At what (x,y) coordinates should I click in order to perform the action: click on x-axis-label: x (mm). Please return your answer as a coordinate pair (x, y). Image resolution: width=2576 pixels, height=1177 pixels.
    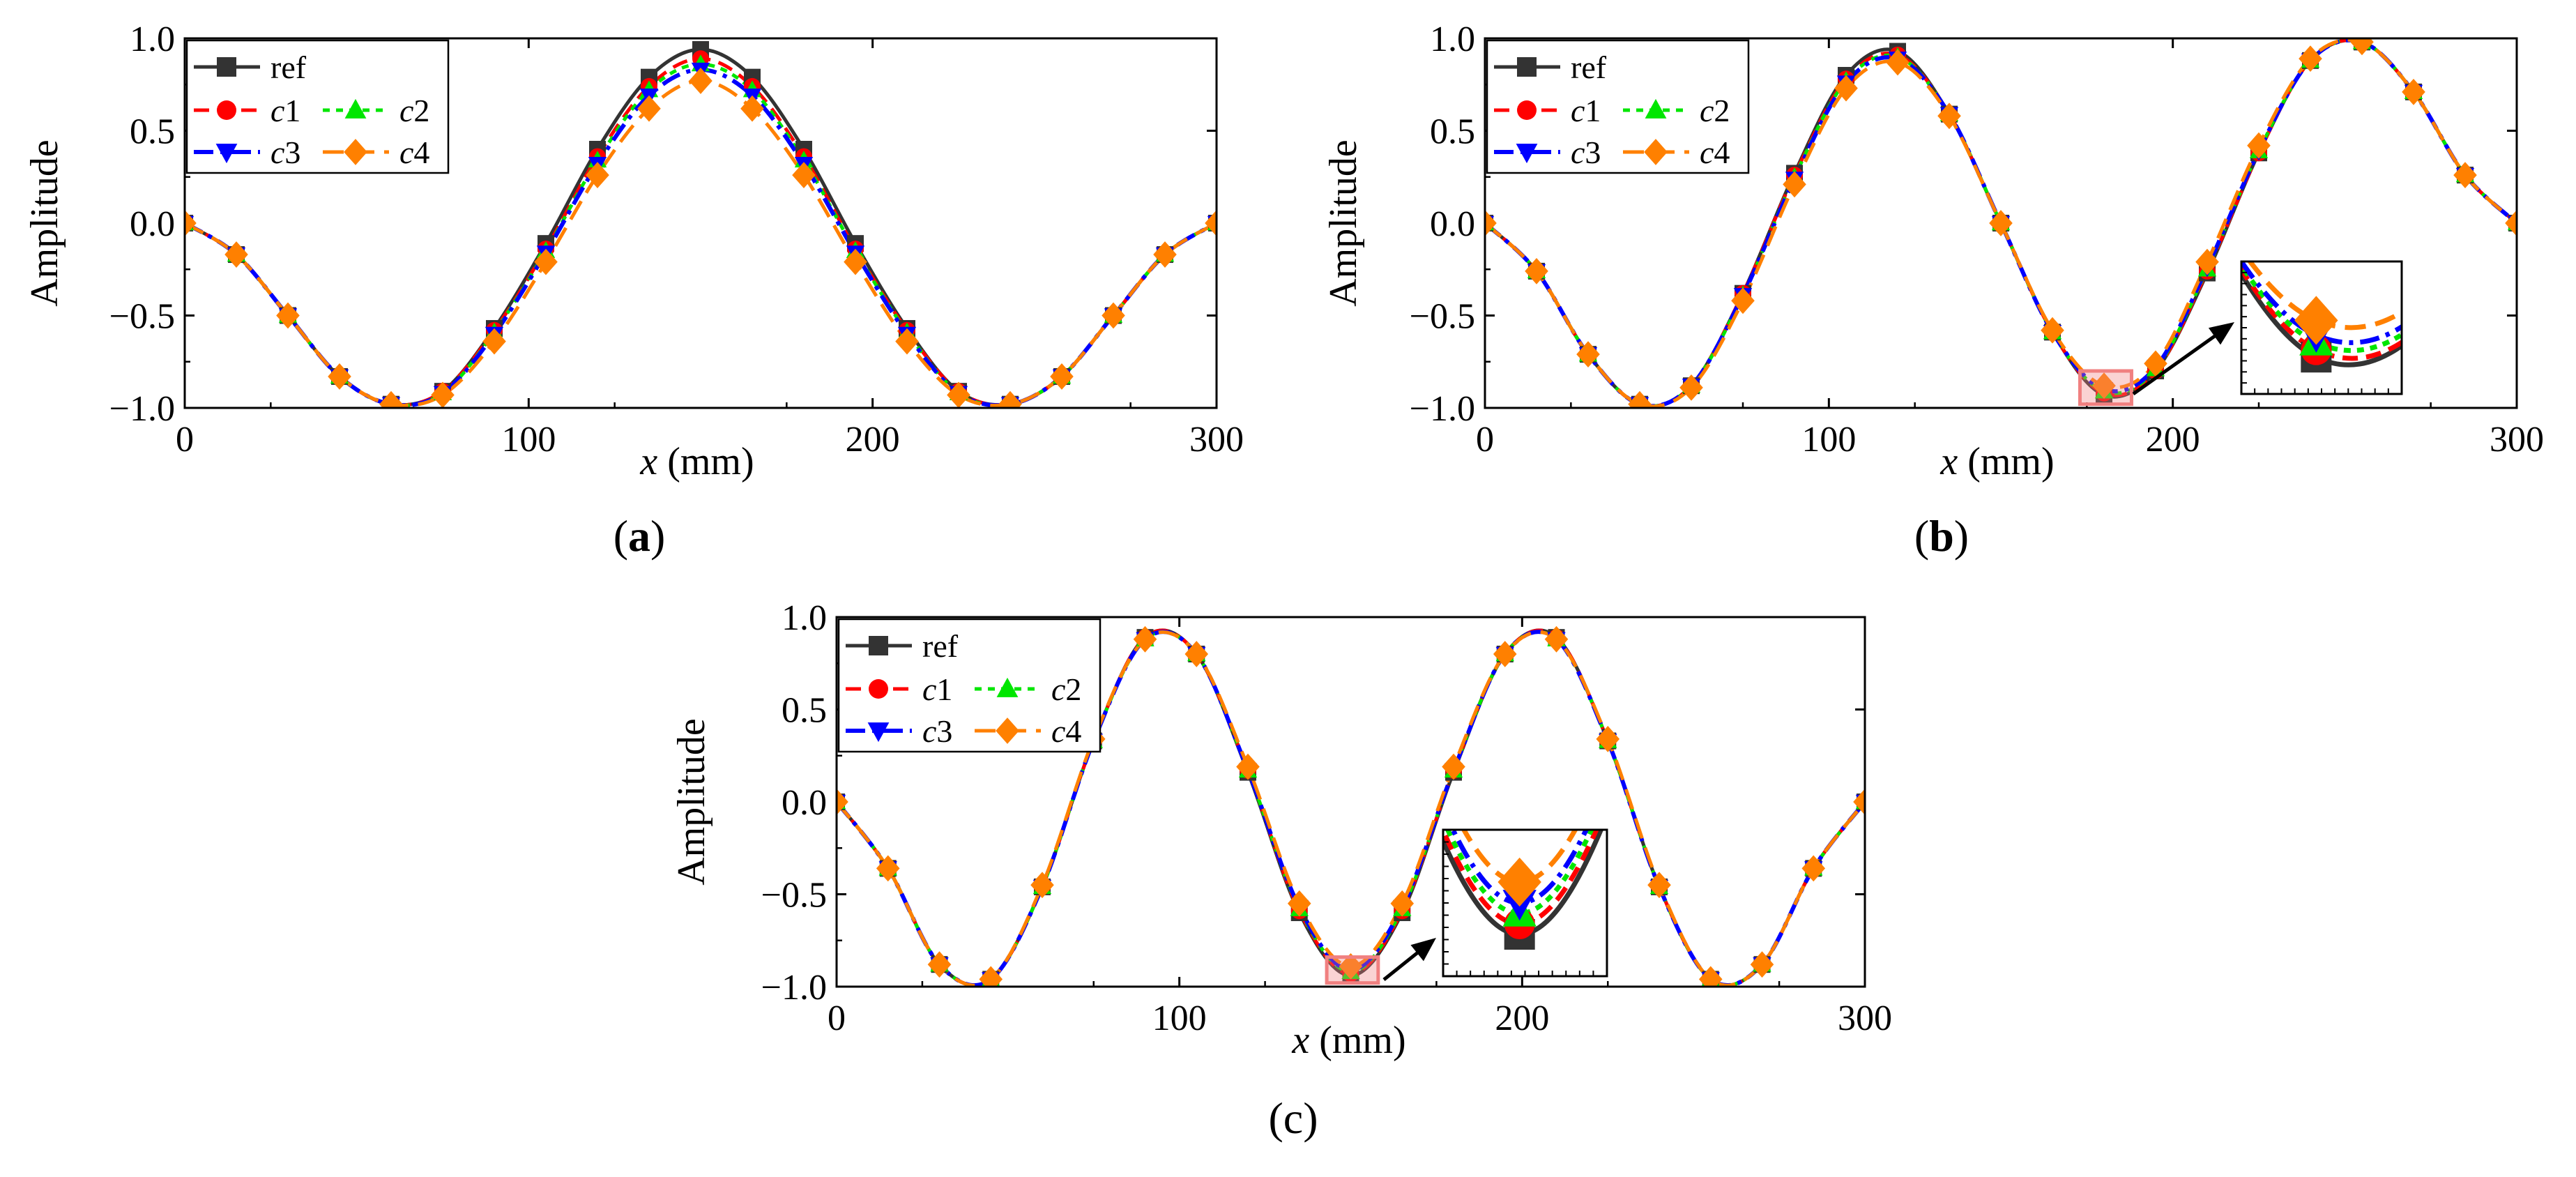
    Looking at the image, I should click on (1997, 461).